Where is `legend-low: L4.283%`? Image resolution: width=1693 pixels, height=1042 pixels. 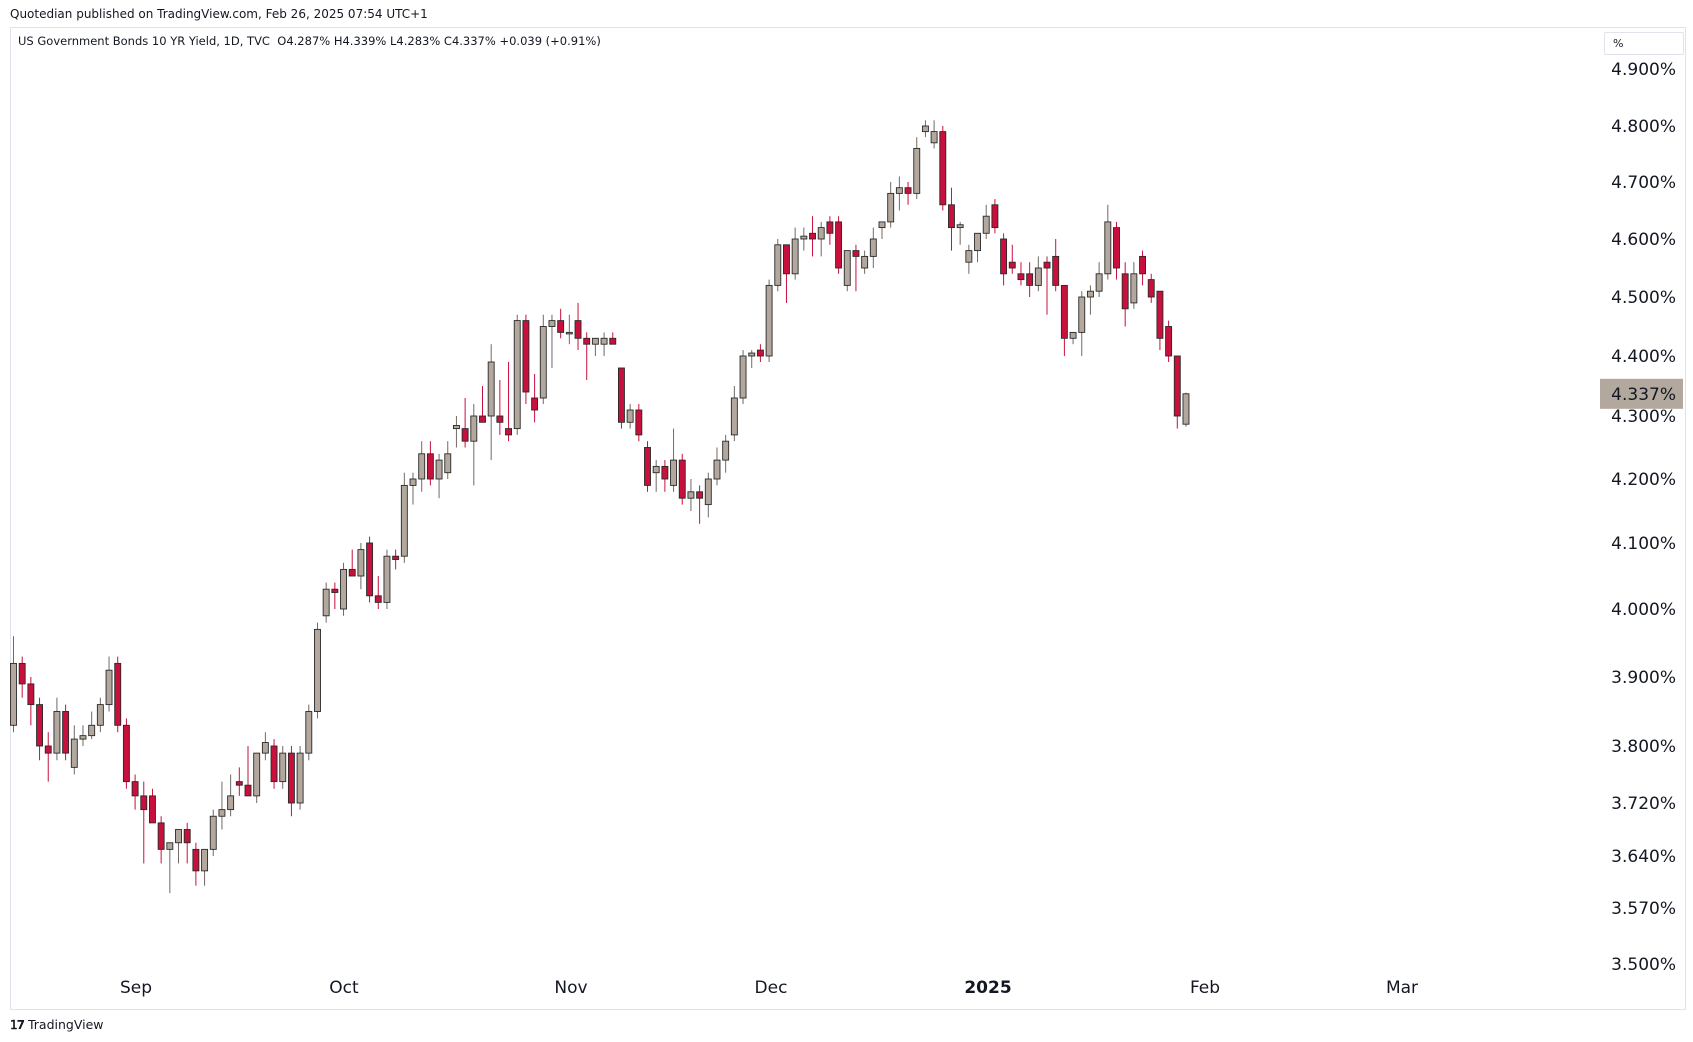 legend-low: L4.283% is located at coordinates (415, 41).